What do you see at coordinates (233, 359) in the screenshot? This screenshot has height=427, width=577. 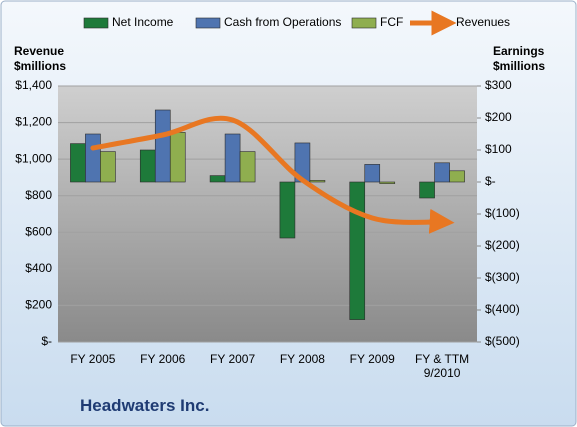 I see `x-tick-label: FY 2007` at bounding box center [233, 359].